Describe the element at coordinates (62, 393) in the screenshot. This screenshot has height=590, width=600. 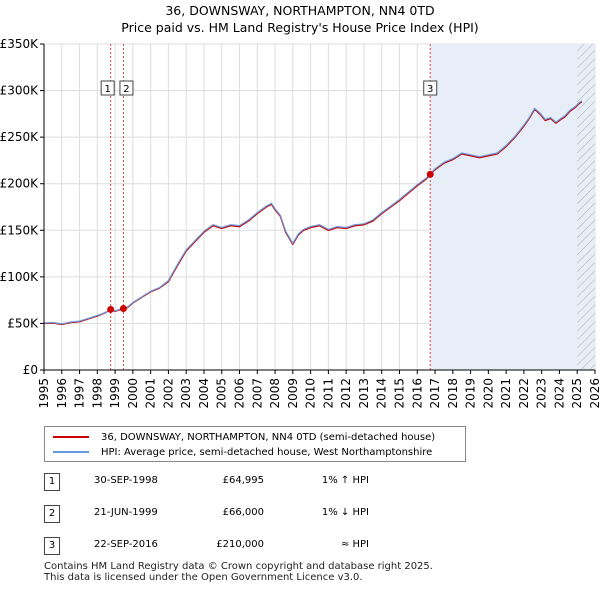
I see `x-tick-label: 1996` at that location.